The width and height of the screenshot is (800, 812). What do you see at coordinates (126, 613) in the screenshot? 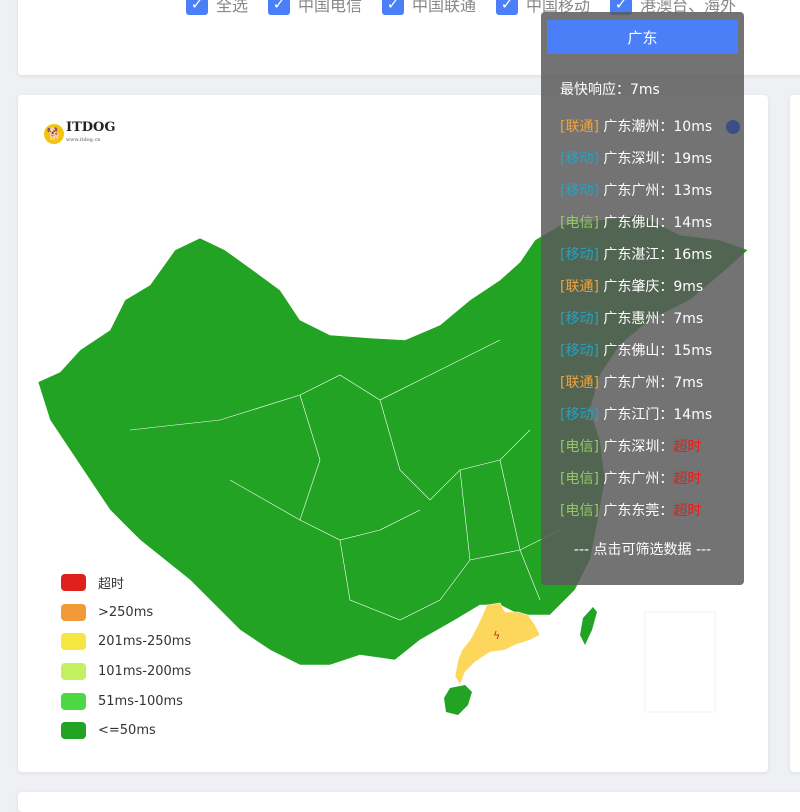
I see `legend-item: >250ms` at bounding box center [126, 613].